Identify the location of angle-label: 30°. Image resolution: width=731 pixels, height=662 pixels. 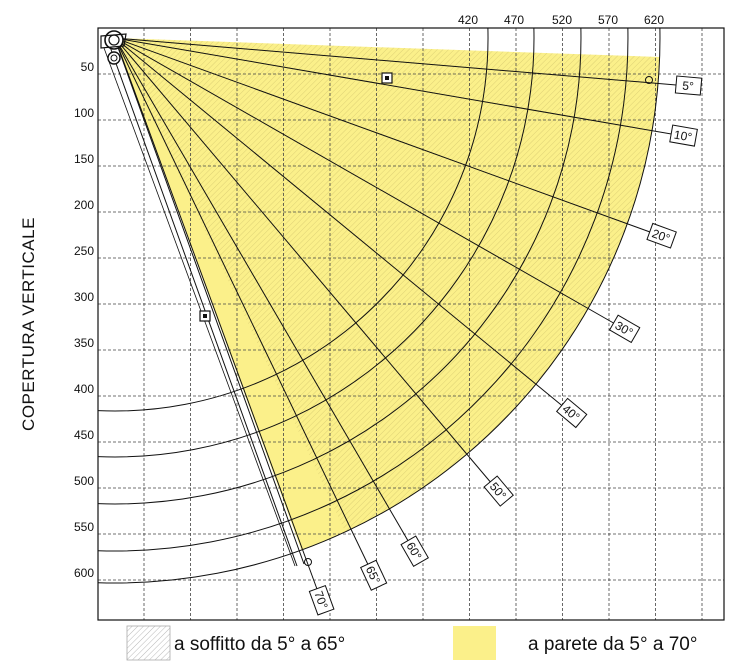
(624, 329).